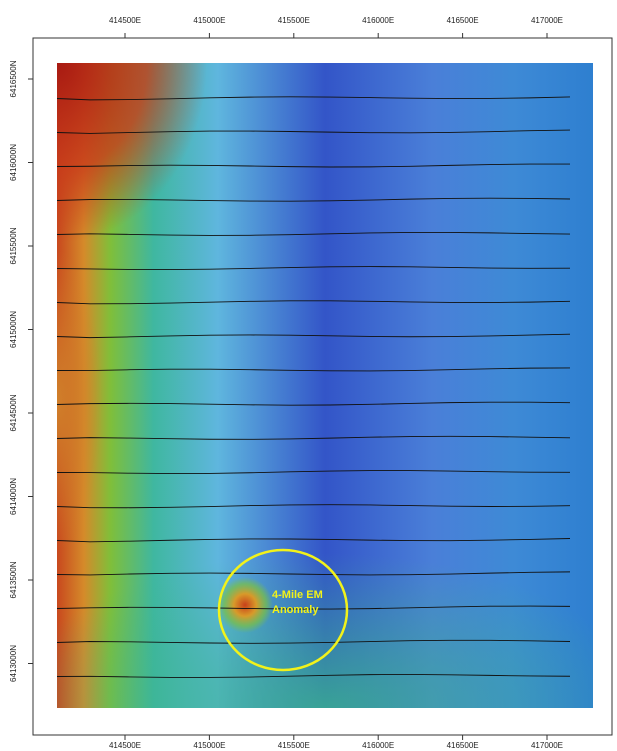  I want to click on anomaly-circle, so click(283, 610).